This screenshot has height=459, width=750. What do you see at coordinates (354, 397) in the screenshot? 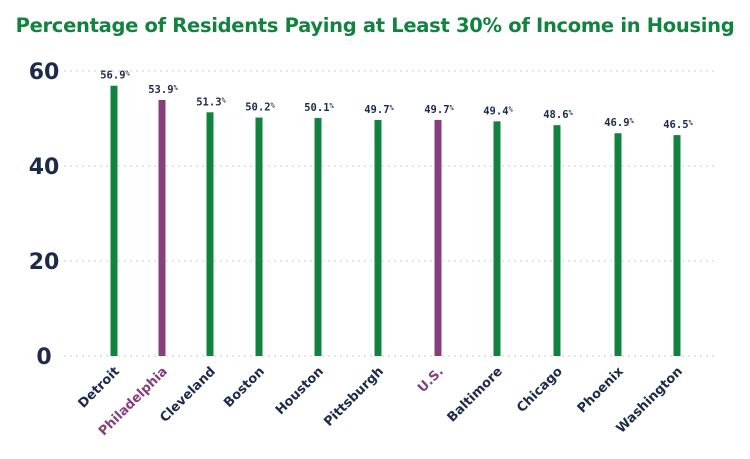
I see `x-tick-label: Pittsburgh` at bounding box center [354, 397].